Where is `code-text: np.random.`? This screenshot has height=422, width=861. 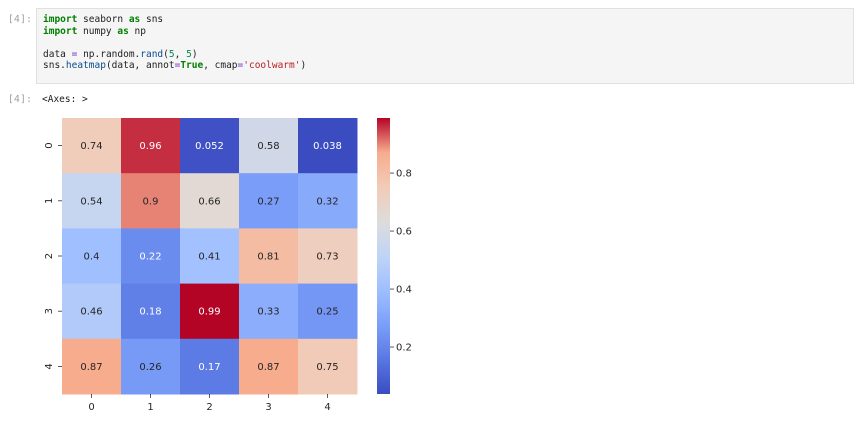 code-text: np.random. is located at coordinates (109, 54).